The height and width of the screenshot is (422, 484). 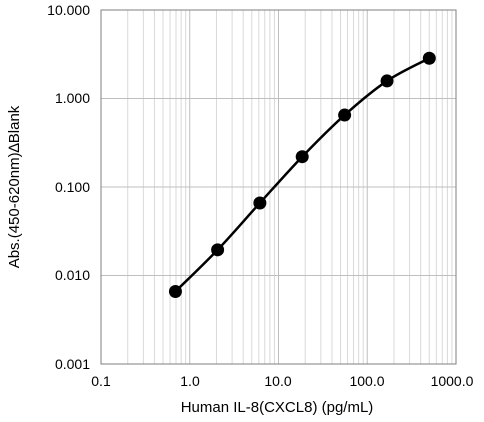 I want to click on x-tick-label: 100.0, so click(x=366, y=381).